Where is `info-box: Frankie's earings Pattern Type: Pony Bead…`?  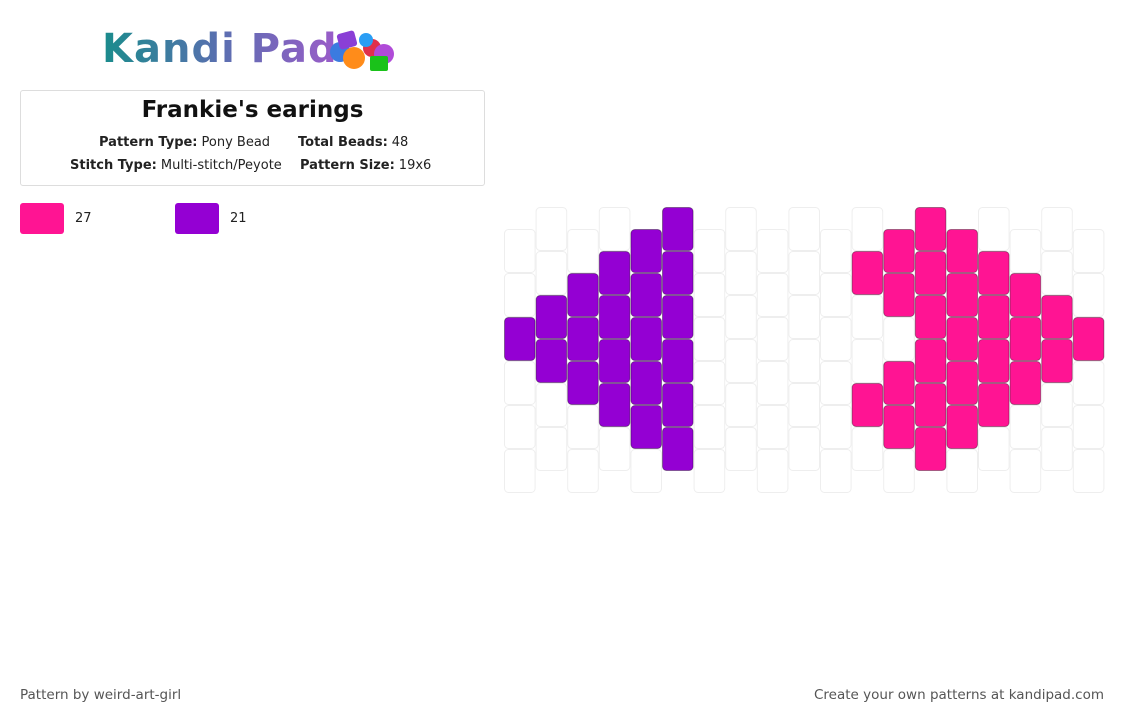 info-box: Frankie's earings Pattern Type: Pony Bead… is located at coordinates (252, 138).